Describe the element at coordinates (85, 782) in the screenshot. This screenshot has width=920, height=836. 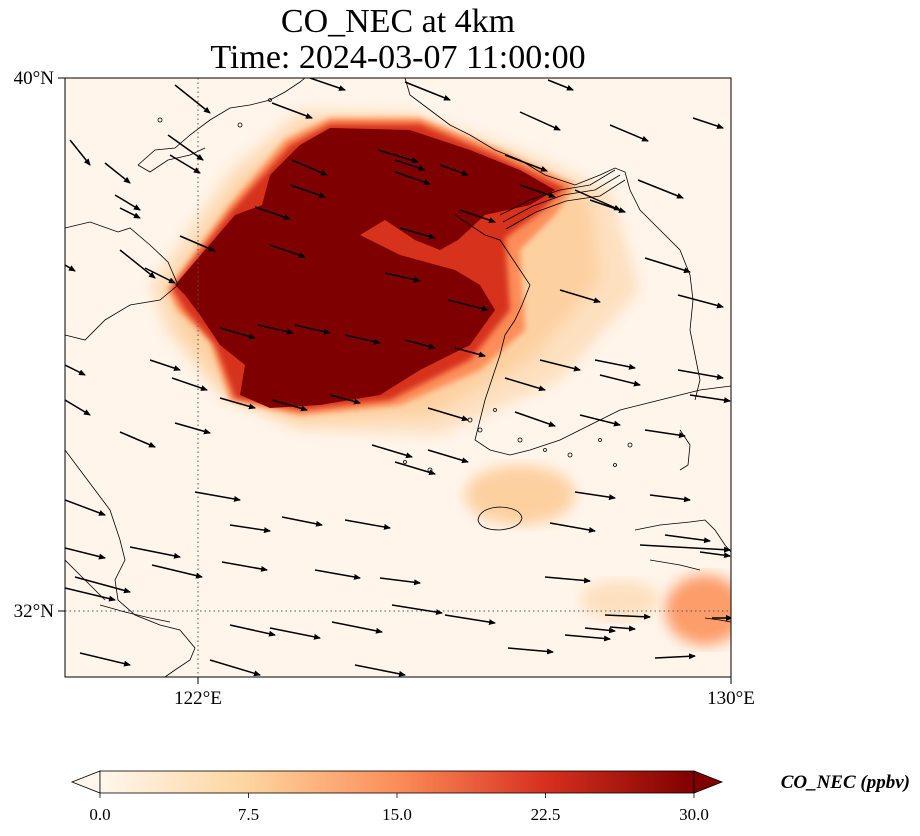
I see `colorbar-extend-min` at that location.